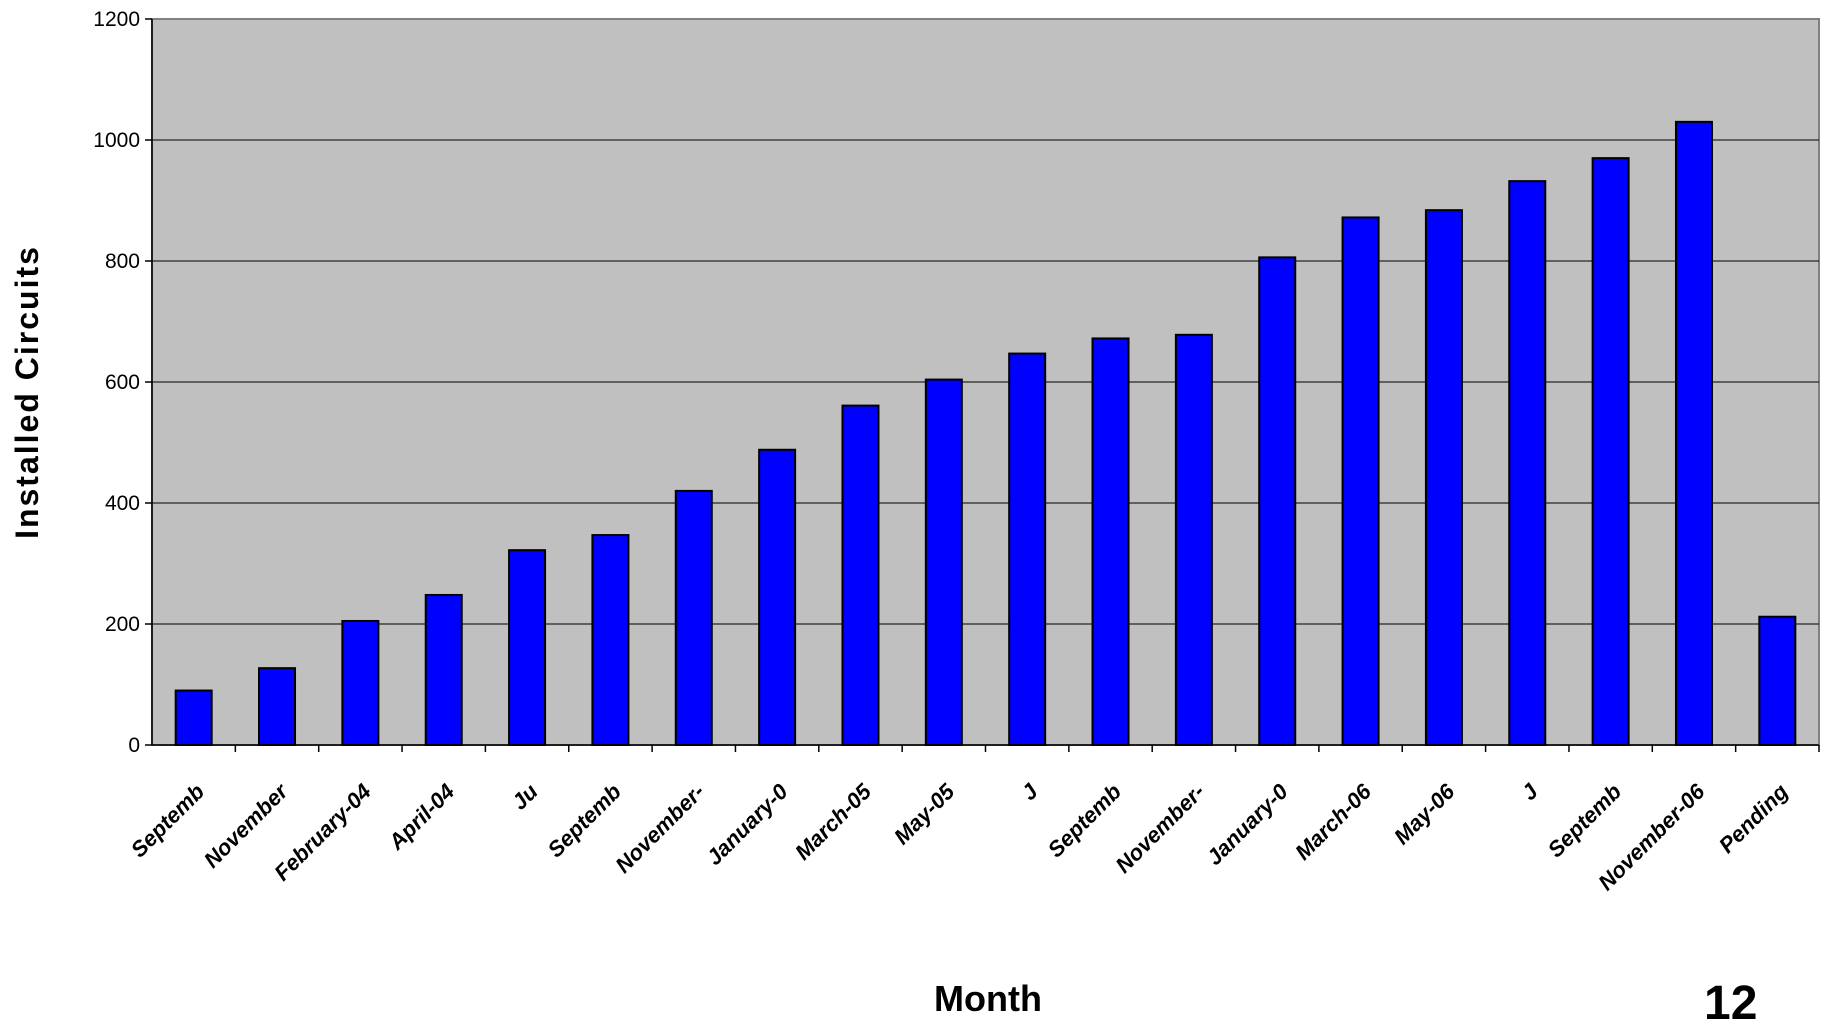 The height and width of the screenshot is (1030, 1829). Describe the element at coordinates (122, 382) in the screenshot. I see `y-tick-label: 600` at that location.